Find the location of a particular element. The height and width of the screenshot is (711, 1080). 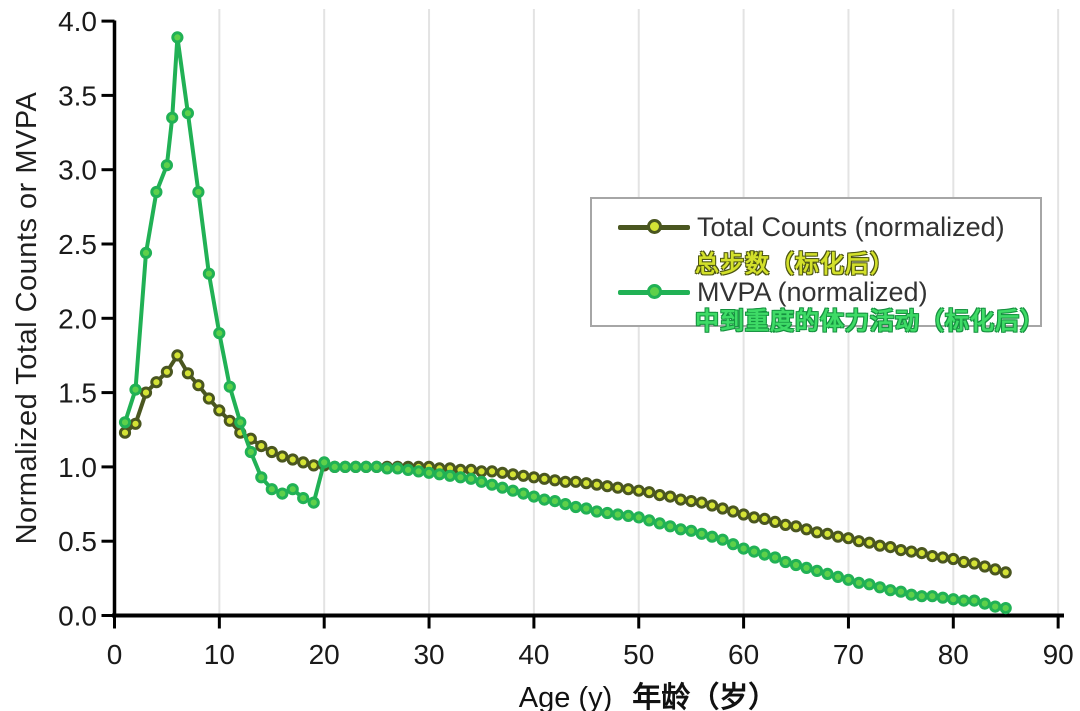

legend-sublabel-total-counts-zh: 总步数（标化后） is located at coordinates (795, 264).